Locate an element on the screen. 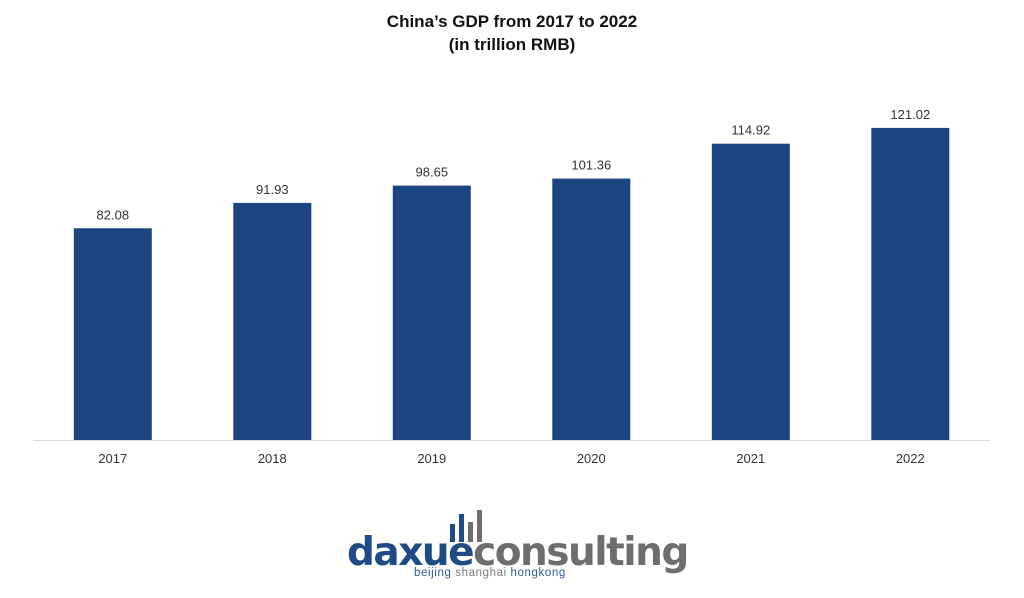  logo-wordmark: daxueconsulting is located at coordinates (518, 553).